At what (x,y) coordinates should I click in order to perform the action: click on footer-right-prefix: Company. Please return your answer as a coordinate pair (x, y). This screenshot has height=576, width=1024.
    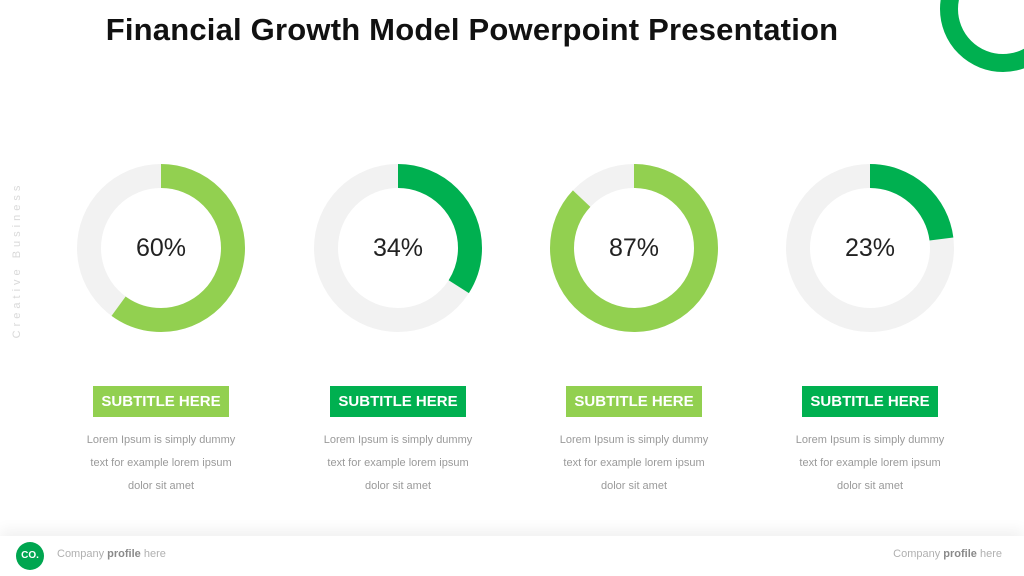
    Looking at the image, I should click on (917, 554).